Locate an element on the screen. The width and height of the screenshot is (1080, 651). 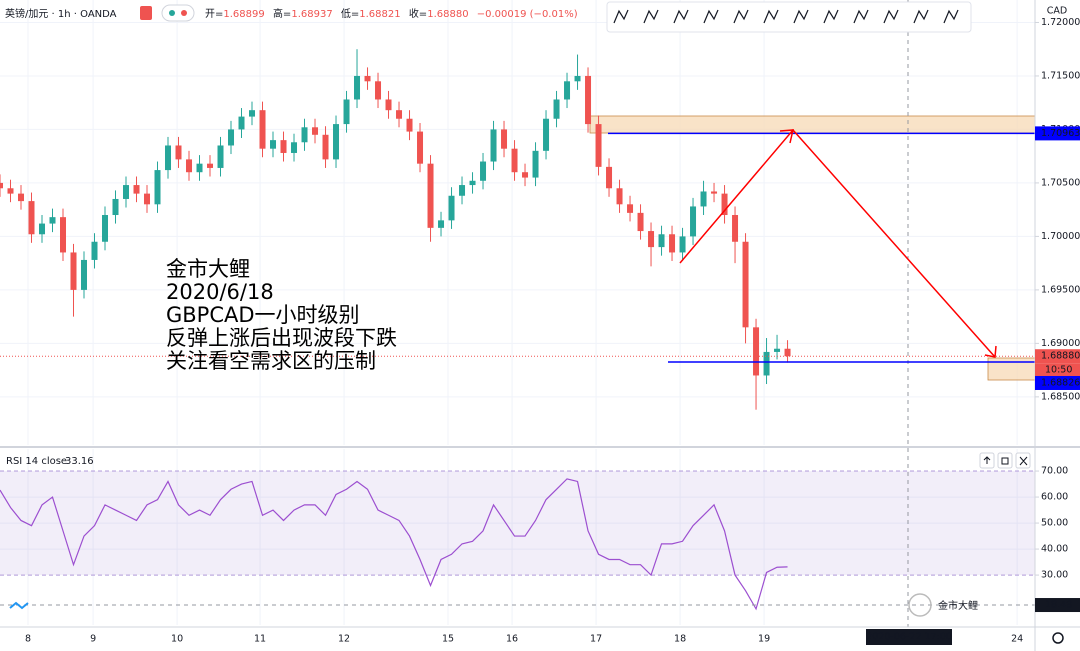
countdown-box is located at coordinates (1057, 370).